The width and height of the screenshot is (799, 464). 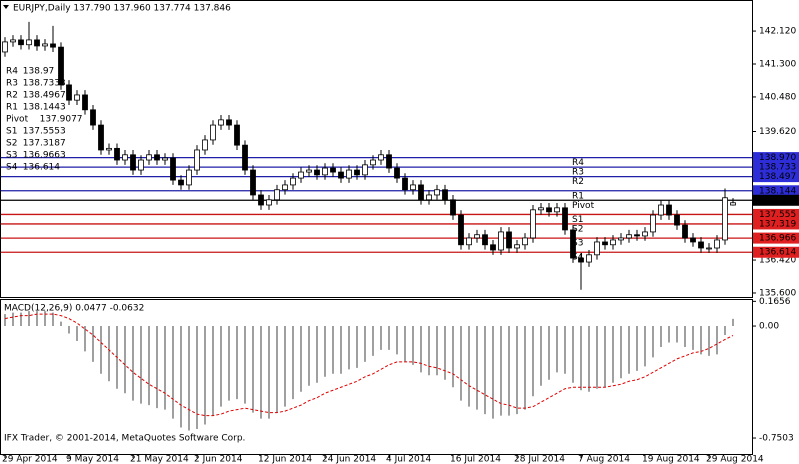 I want to click on pivot-chart-label: Pivot, so click(x=583, y=206).